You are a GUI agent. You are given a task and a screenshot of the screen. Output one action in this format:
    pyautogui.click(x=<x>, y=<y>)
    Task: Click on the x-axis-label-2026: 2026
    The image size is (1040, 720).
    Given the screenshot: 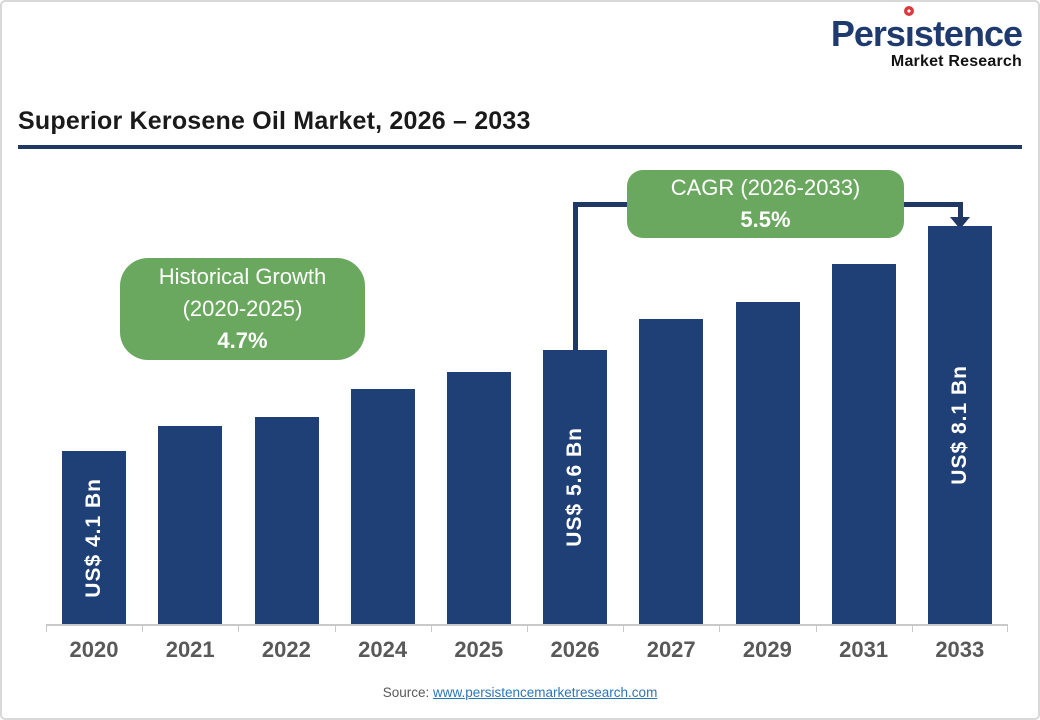 What is the action you would take?
    pyautogui.click(x=575, y=649)
    